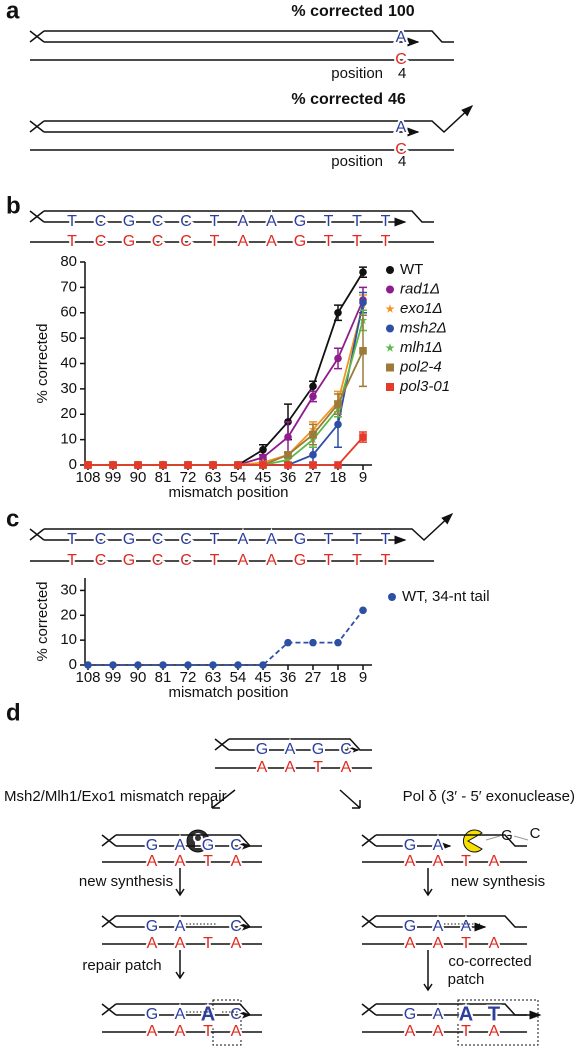 The width and height of the screenshot is (583, 1050). I want to click on x-tick-label: 108, so click(87, 477).